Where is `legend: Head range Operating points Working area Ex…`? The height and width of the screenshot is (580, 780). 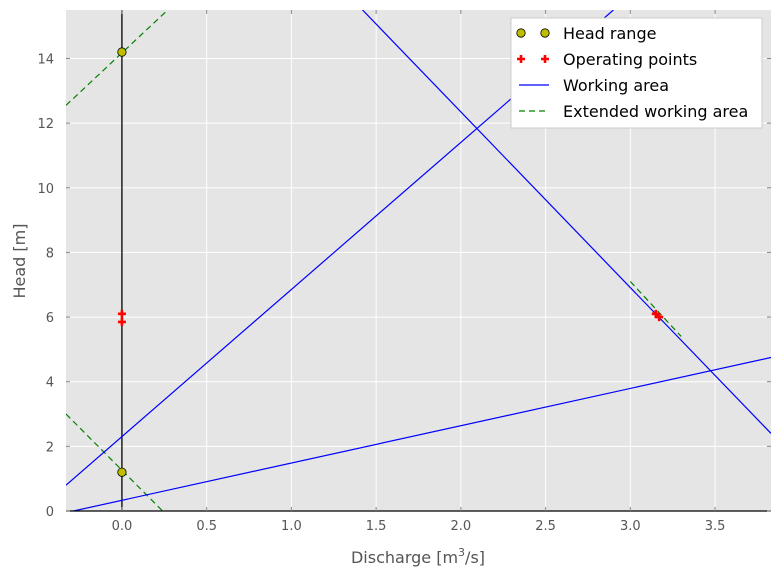
legend: Head range Operating points Working area Ex… is located at coordinates (636, 73).